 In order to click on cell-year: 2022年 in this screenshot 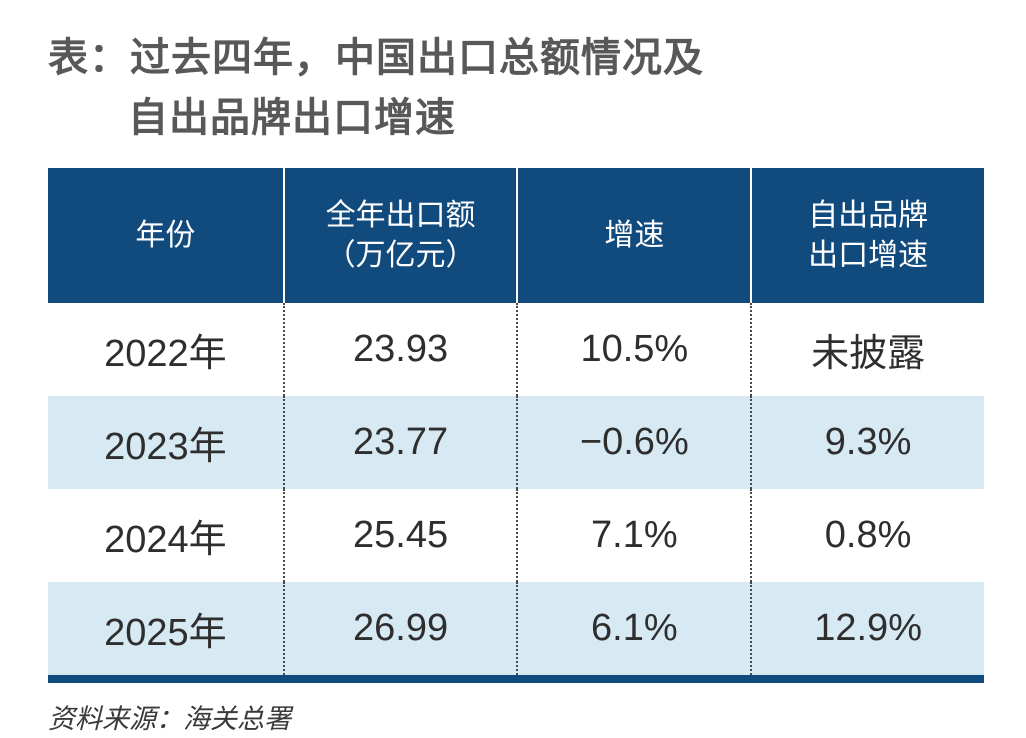, I will do `click(165, 354)`.